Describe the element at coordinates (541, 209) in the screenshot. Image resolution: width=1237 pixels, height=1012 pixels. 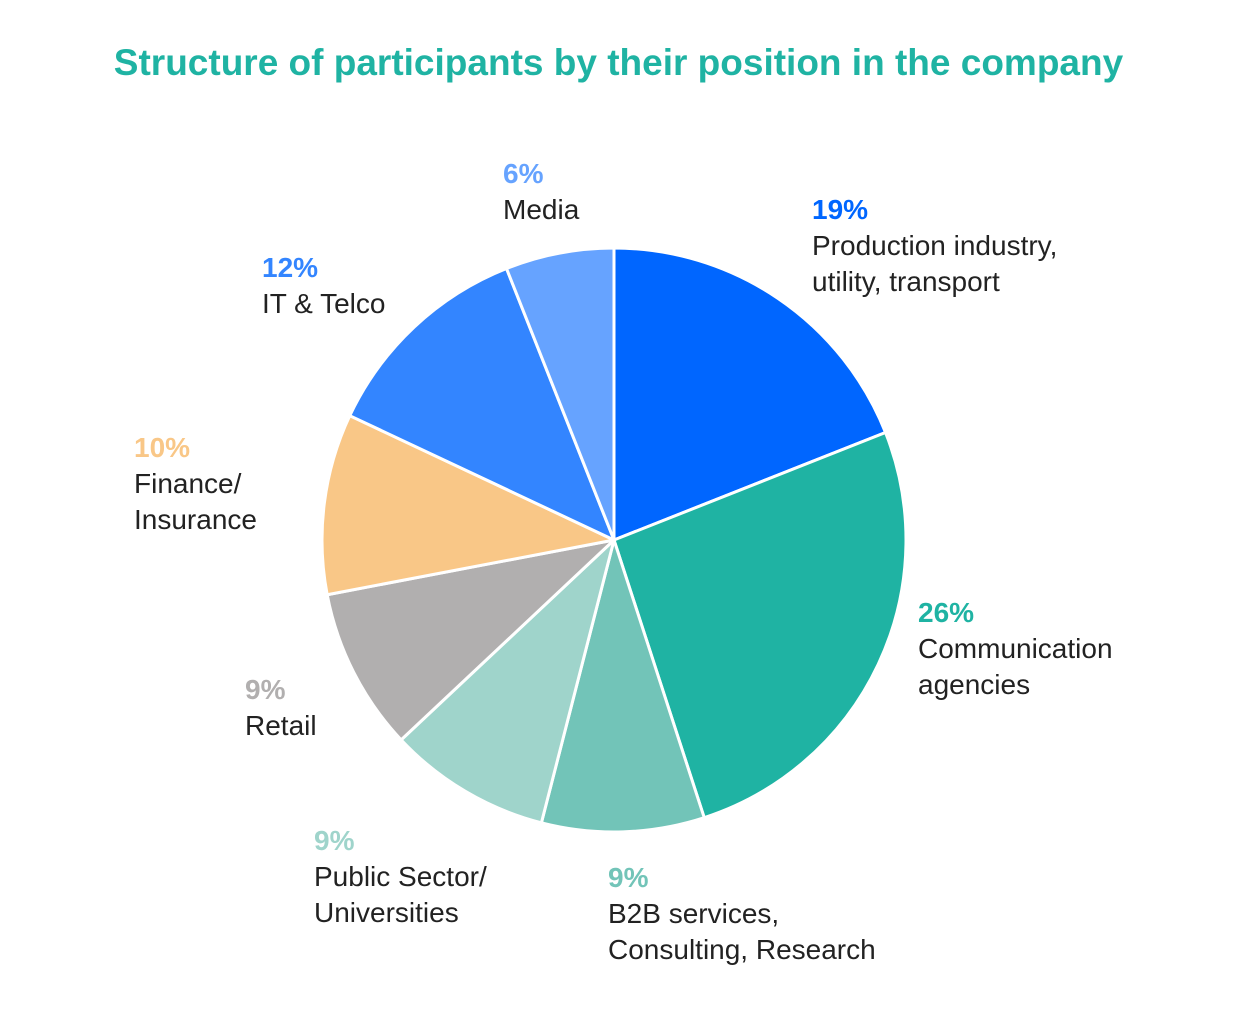
I see `slice-name-media: Media` at that location.